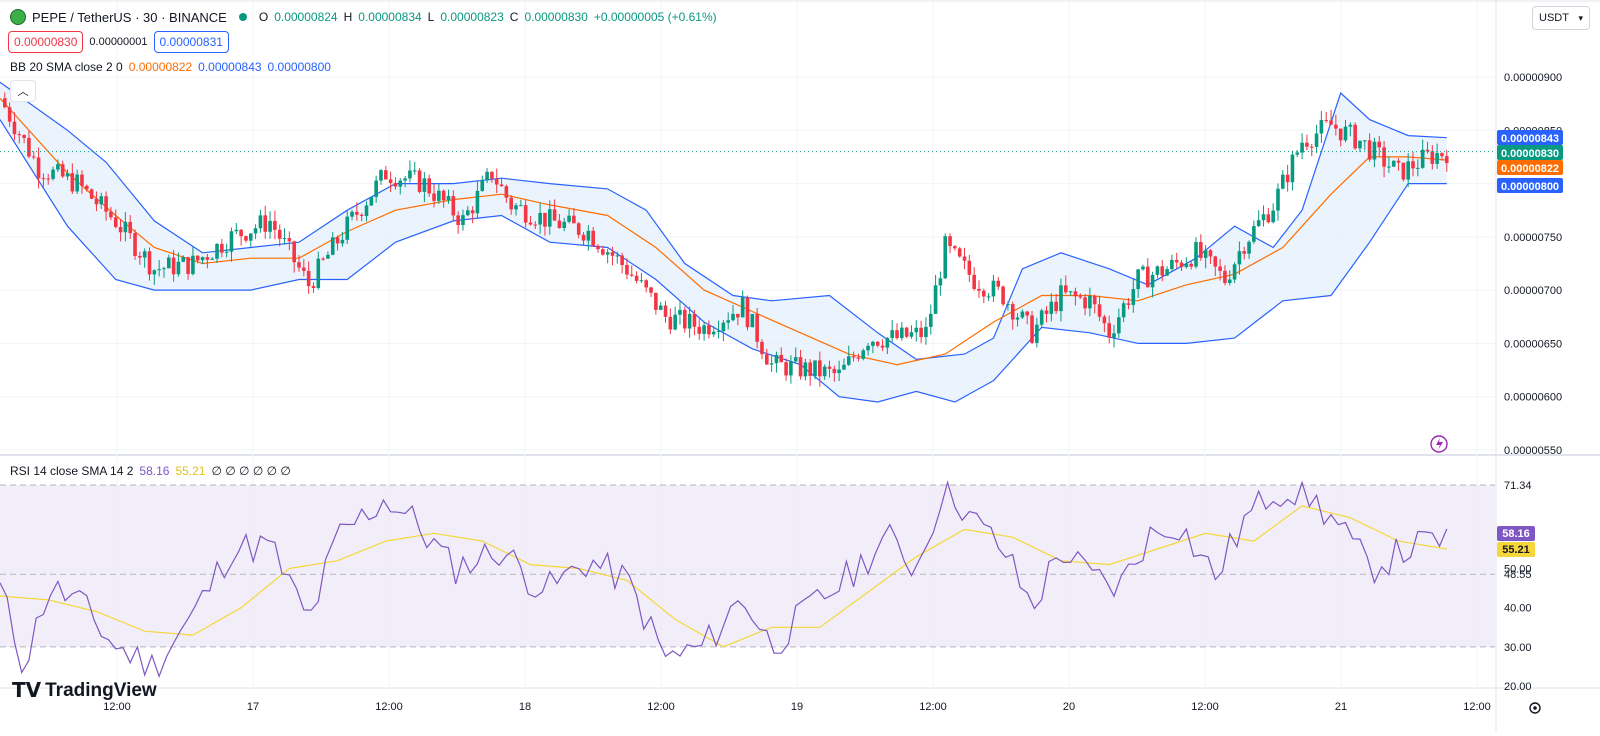  I want to click on price-label-bg, so click(1530, 137).